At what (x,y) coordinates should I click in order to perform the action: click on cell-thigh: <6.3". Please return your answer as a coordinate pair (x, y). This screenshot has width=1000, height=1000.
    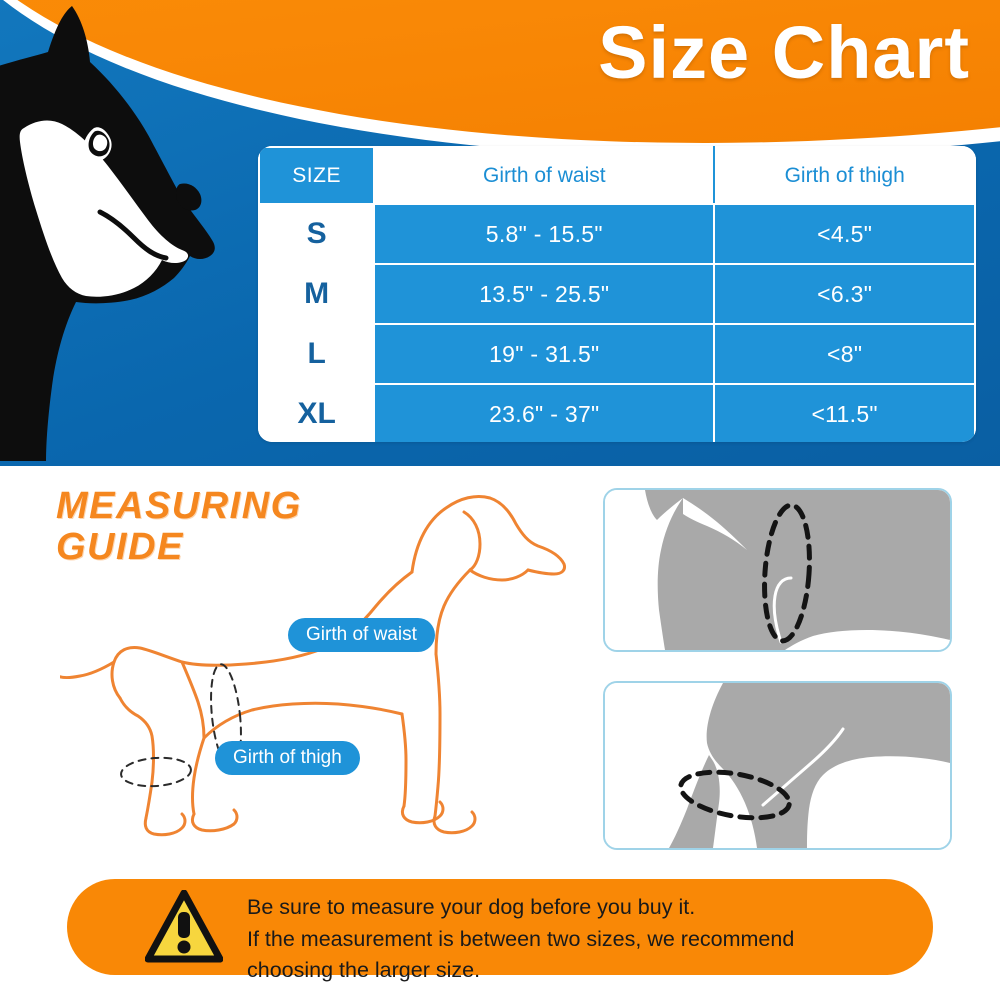
    Looking at the image, I should click on (844, 294).